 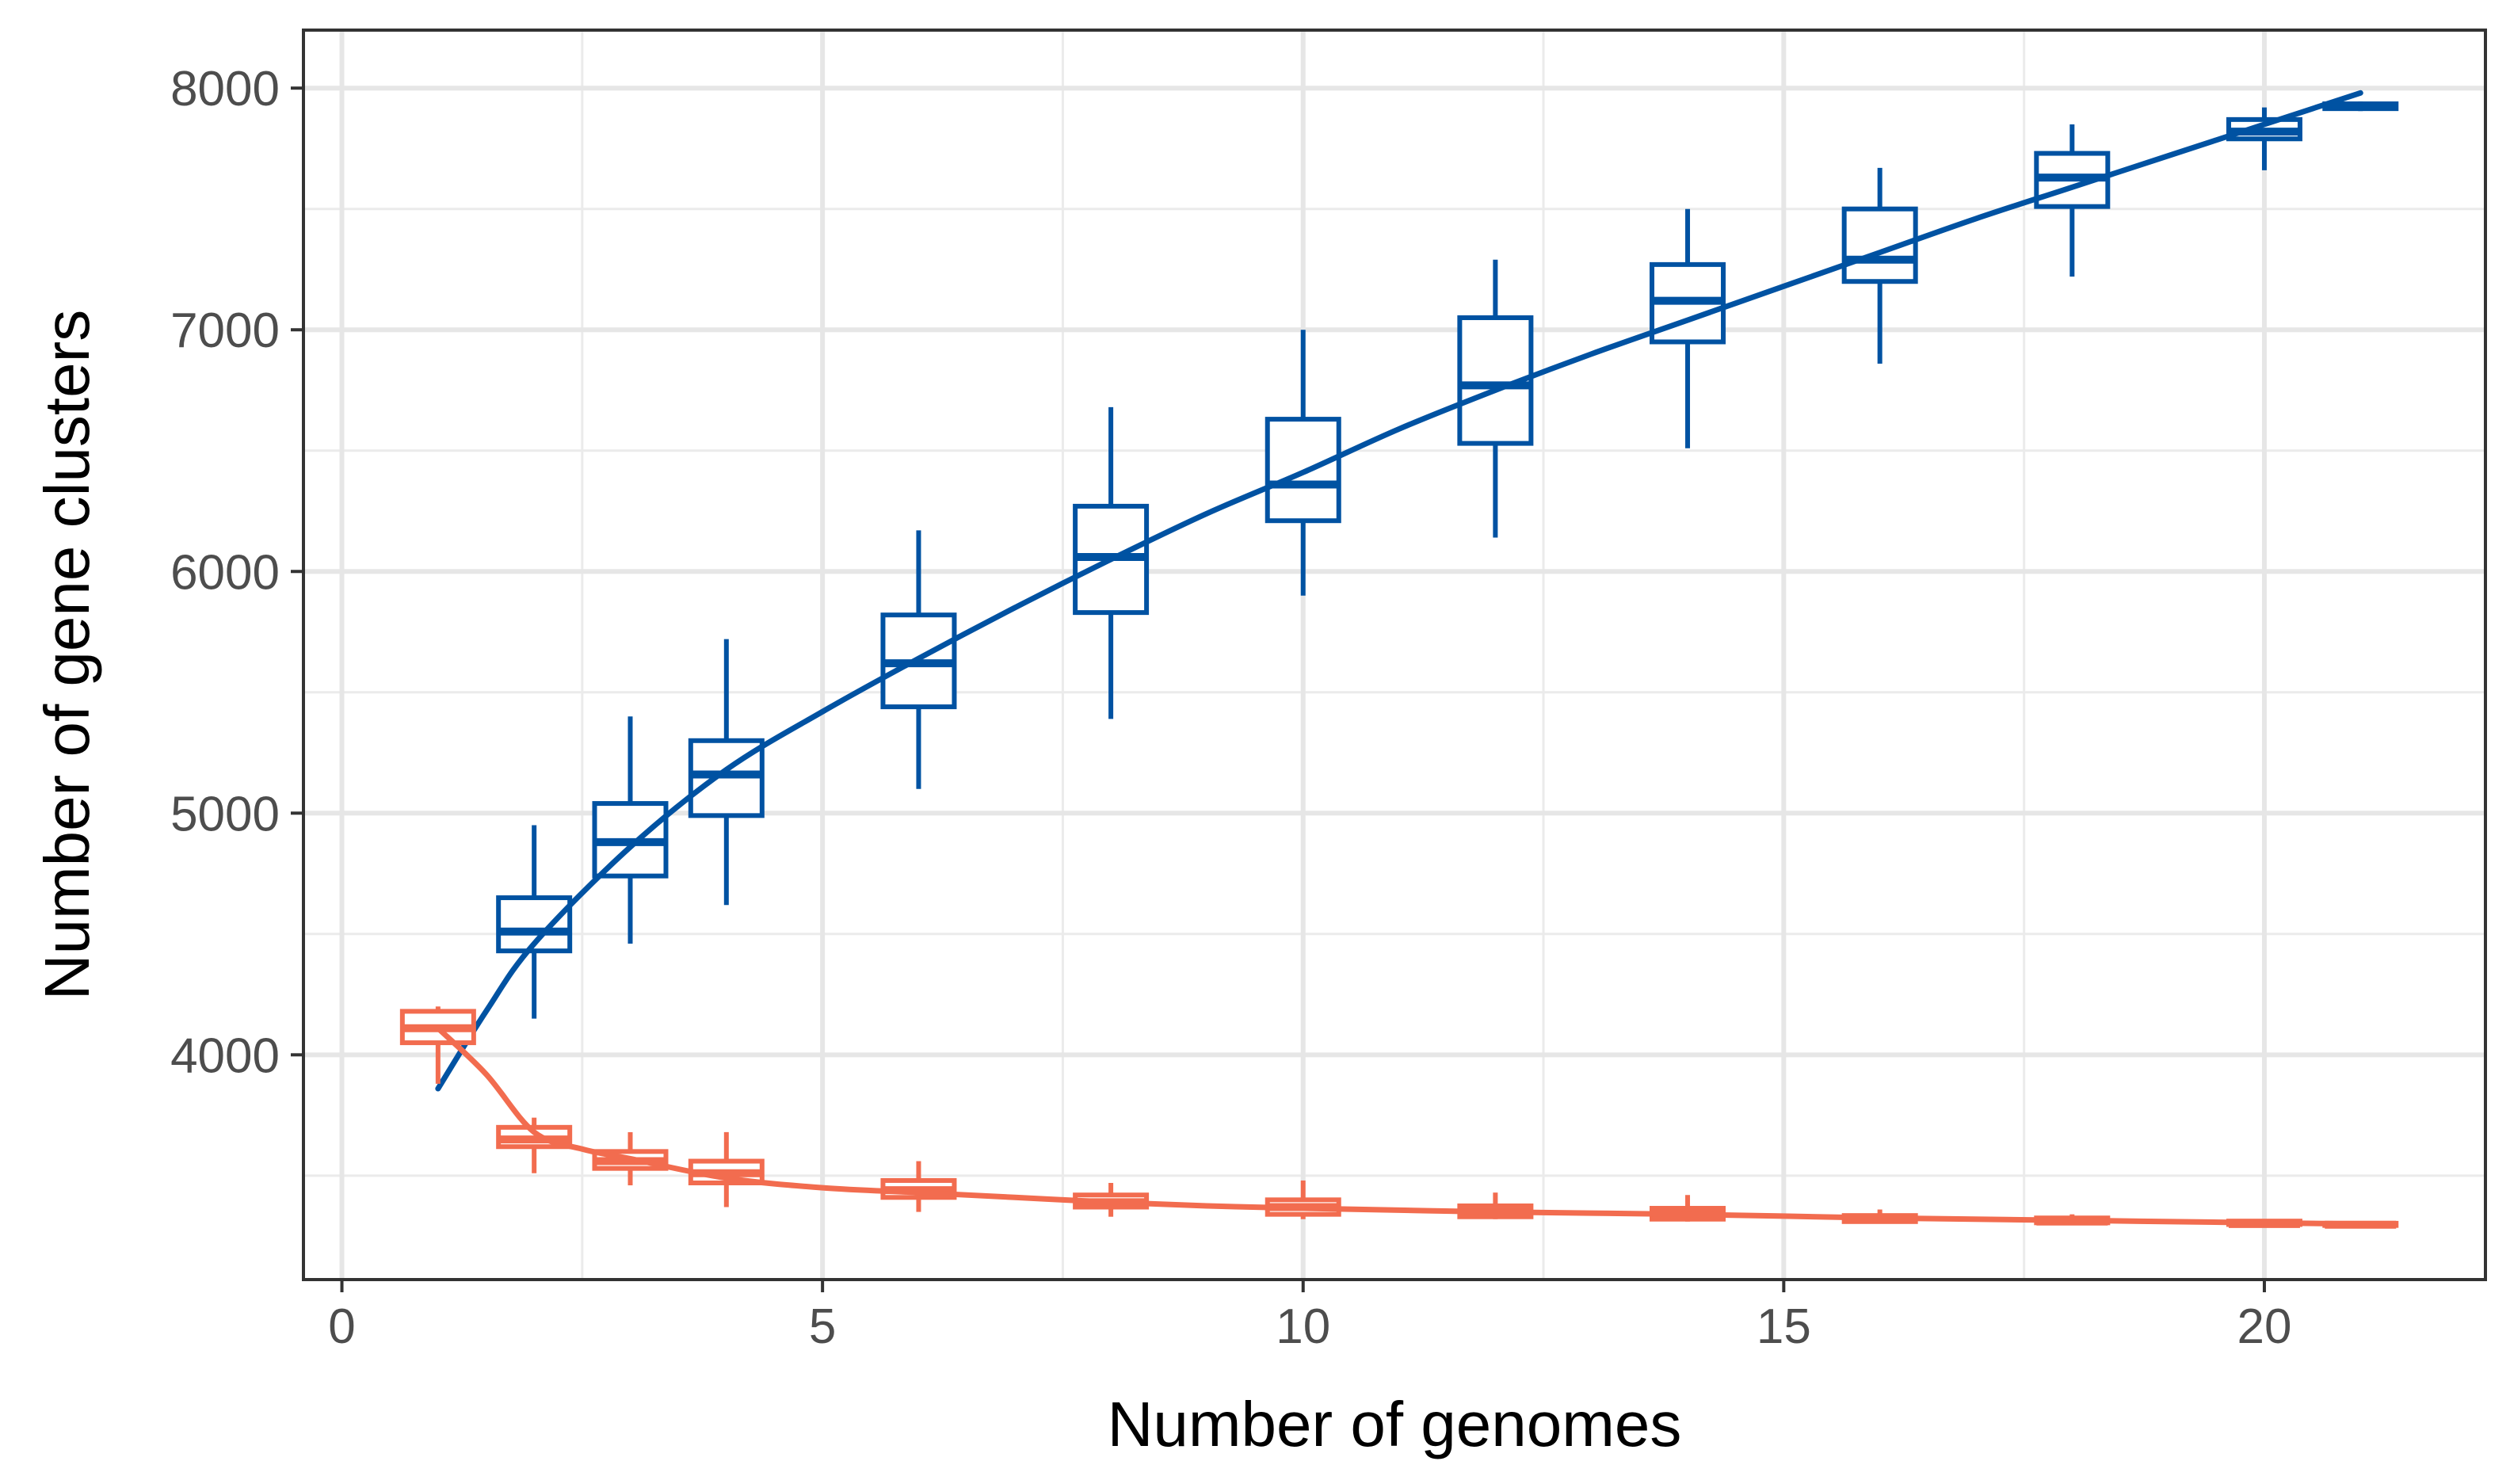 I want to click on pan-genome-box-x12, so click(x=1495, y=398).